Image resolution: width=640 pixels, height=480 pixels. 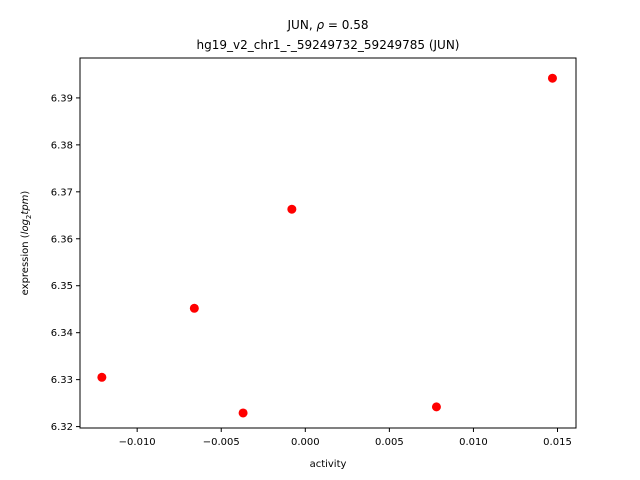 I want to click on x-tick-label: 0.010, so click(x=473, y=442).